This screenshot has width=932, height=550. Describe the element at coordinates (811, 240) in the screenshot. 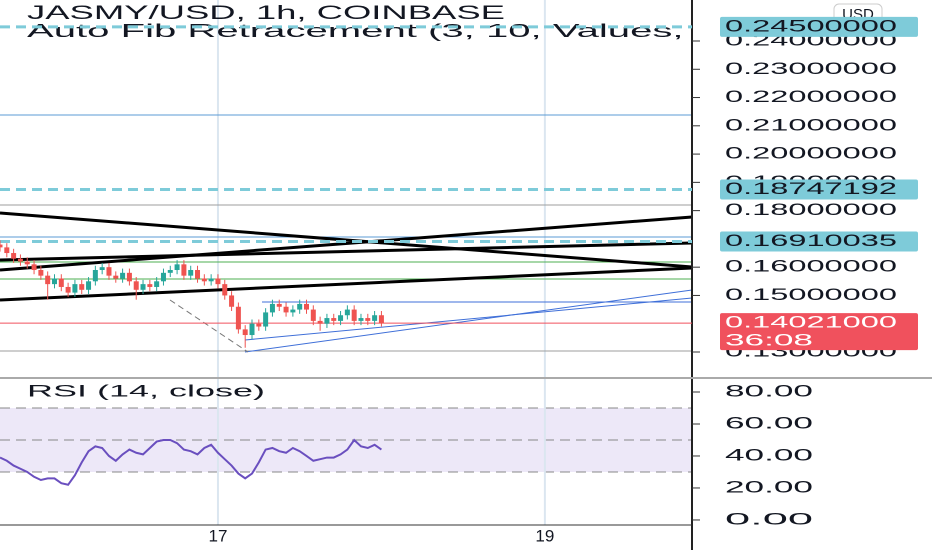

I see `price-label: 0.16910035` at that location.